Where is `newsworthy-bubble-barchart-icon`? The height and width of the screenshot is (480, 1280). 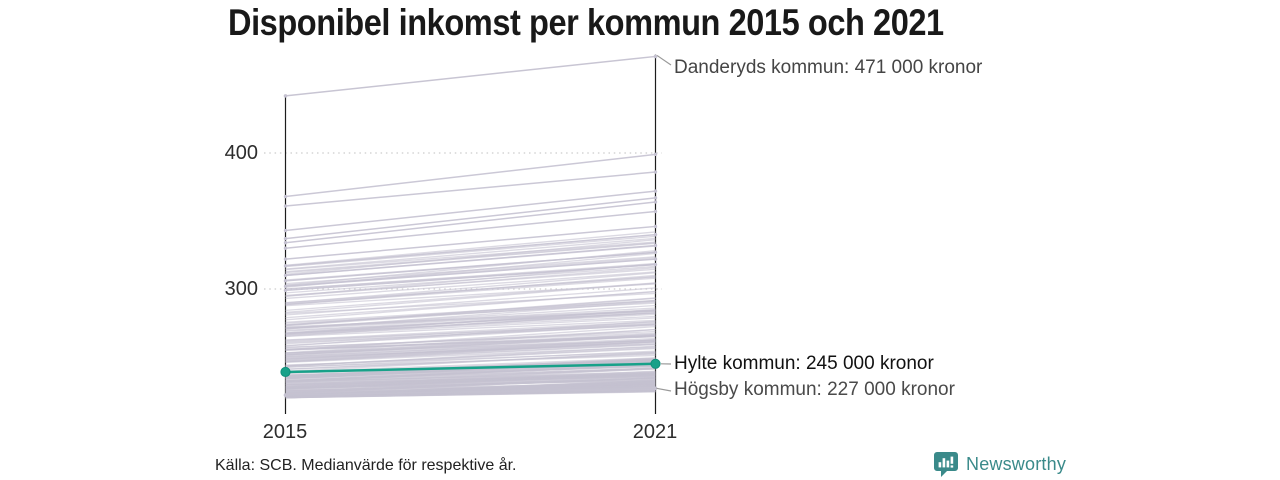
newsworthy-bubble-barchart-icon is located at coordinates (946, 464).